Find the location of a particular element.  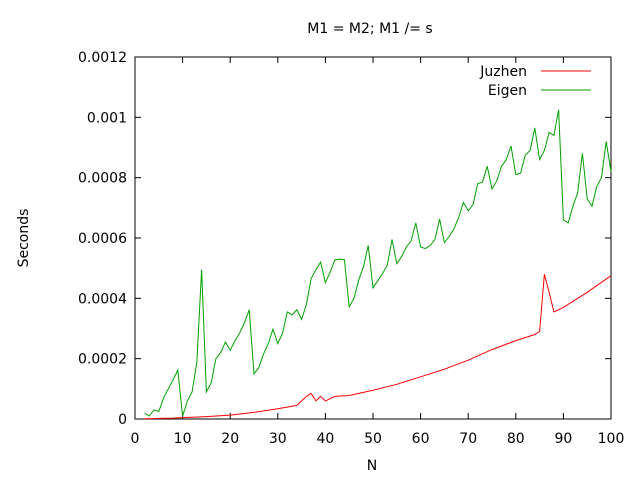

y-tick-label: 0.0008 is located at coordinates (102, 179).